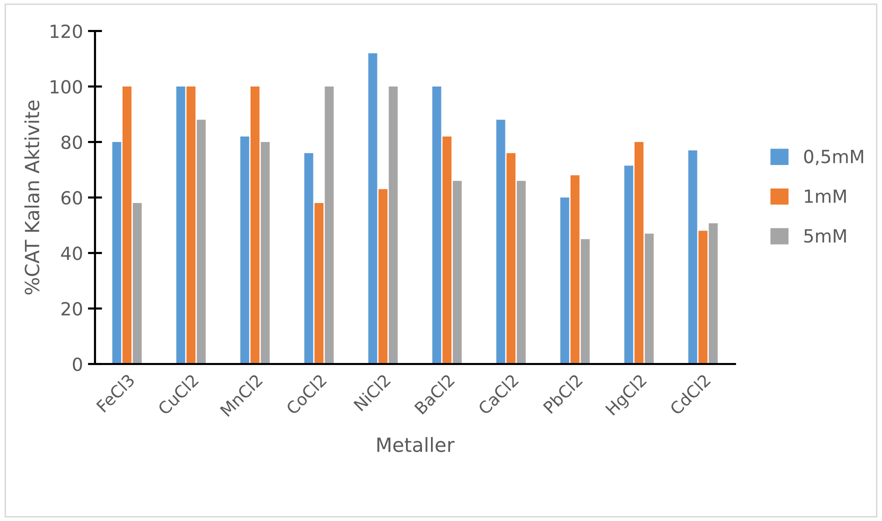 This screenshot has height=521, width=882. Describe the element at coordinates (71, 197) in the screenshot. I see `y-tick-label: 60` at that location.